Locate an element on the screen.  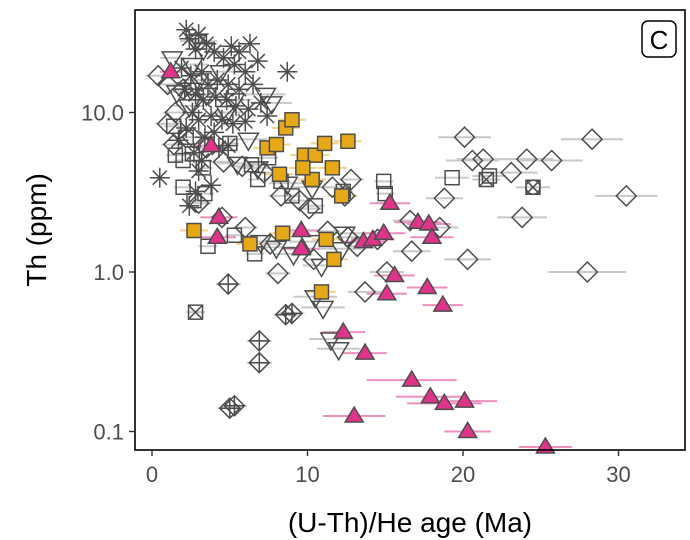
panel-label-box is located at coordinates (659, 39).